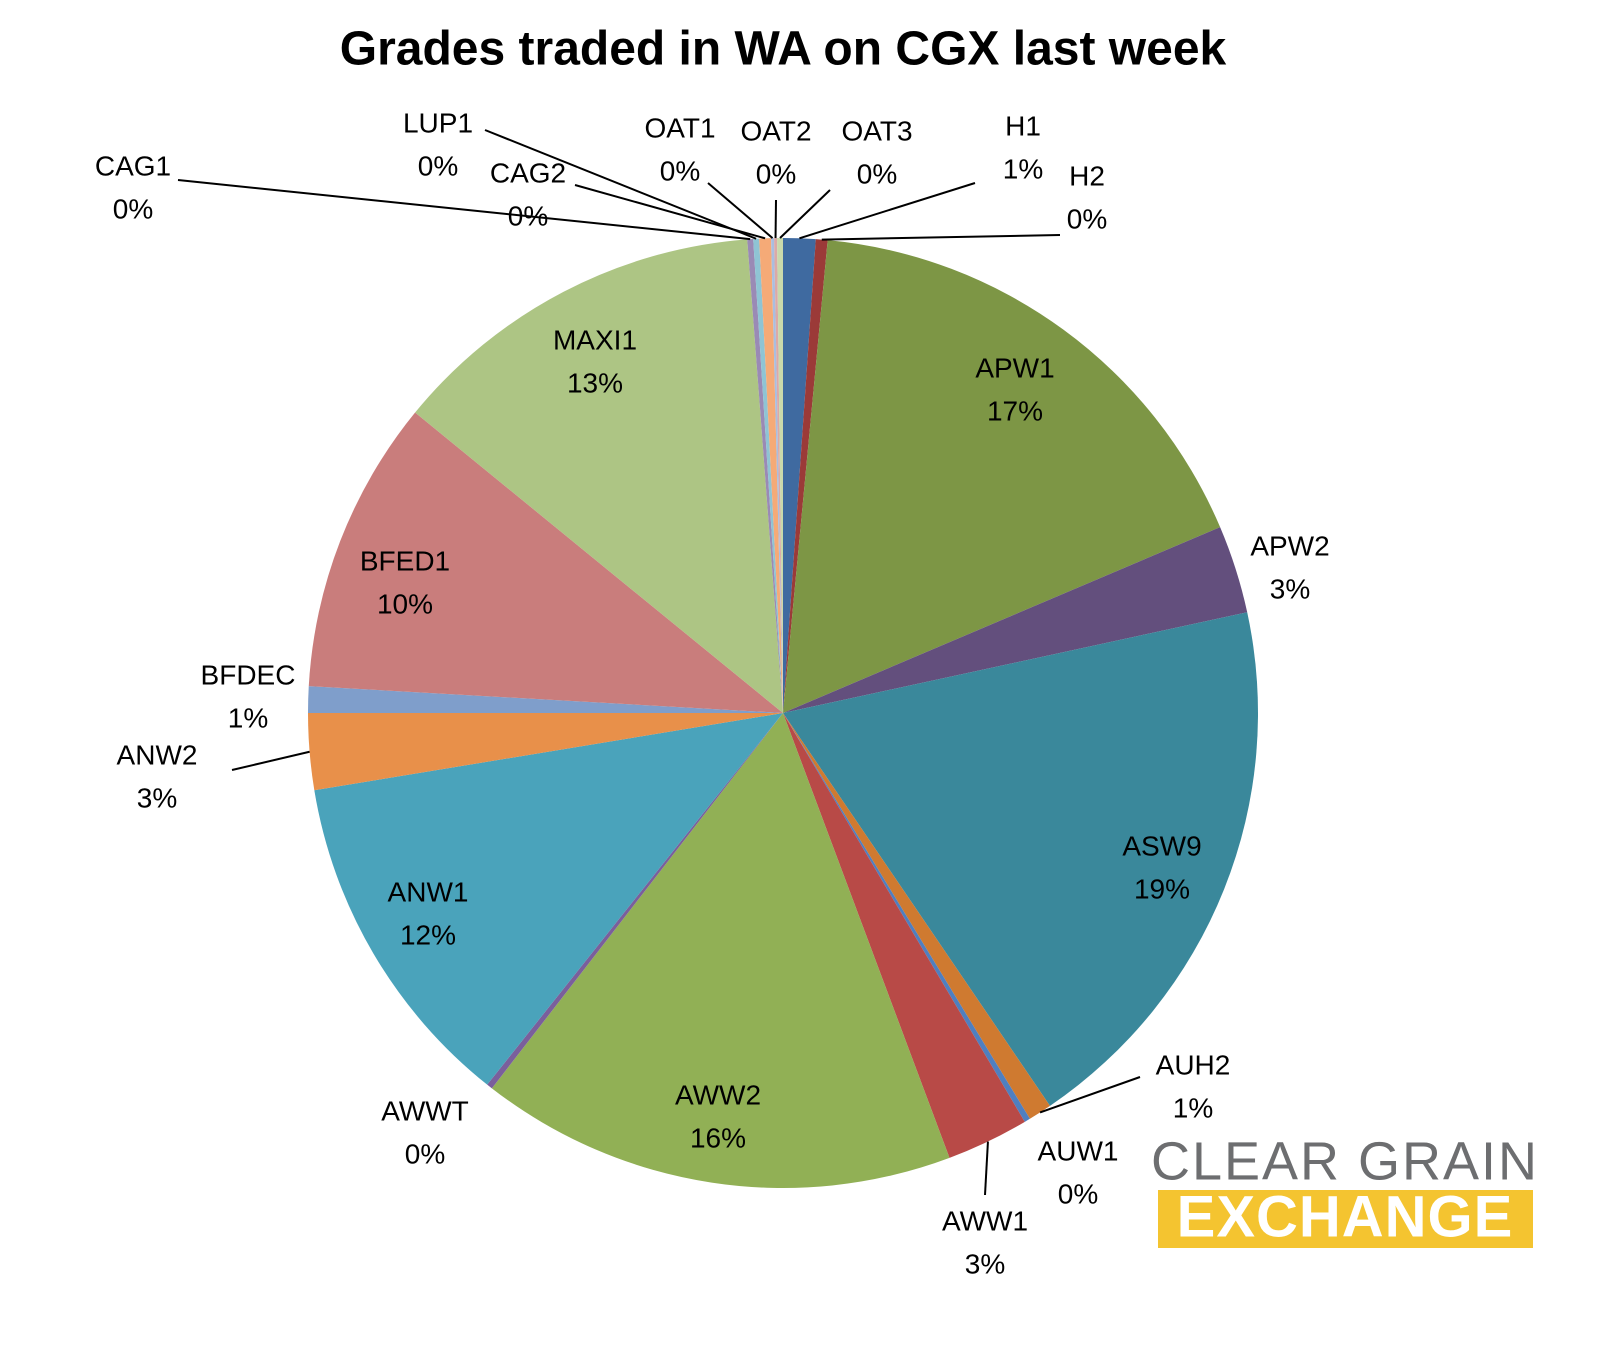 The image size is (1609, 1351). Describe the element at coordinates (1162, 888) in the screenshot. I see `slice-value: 19%` at that location.